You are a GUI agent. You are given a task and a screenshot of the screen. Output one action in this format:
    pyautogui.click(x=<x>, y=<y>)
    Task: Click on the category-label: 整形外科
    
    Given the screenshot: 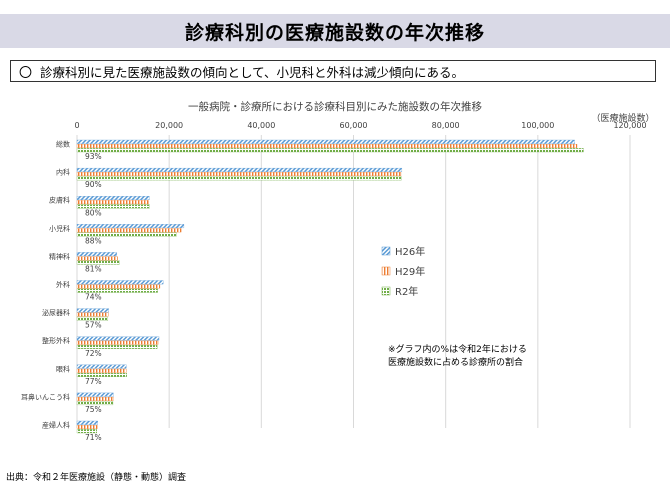 What is the action you would take?
    pyautogui.click(x=56, y=340)
    